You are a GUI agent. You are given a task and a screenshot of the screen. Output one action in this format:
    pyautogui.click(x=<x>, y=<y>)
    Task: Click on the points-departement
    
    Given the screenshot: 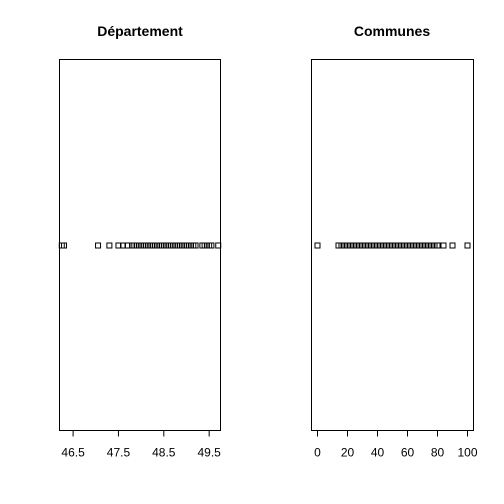 What is the action you would take?
    pyautogui.click(x=140, y=245)
    